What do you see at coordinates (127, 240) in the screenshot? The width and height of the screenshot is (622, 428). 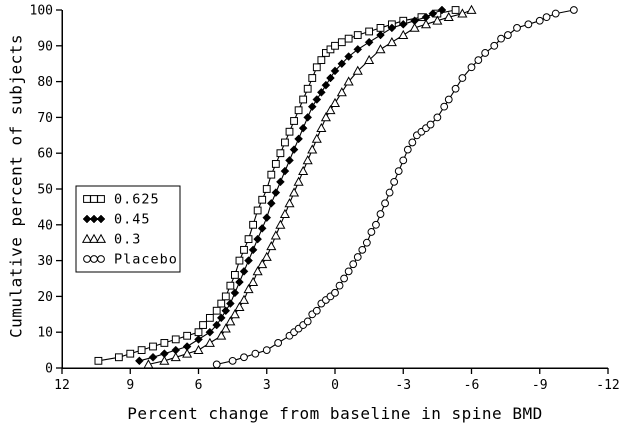 I see `legend-label: 0.3` at bounding box center [127, 240].